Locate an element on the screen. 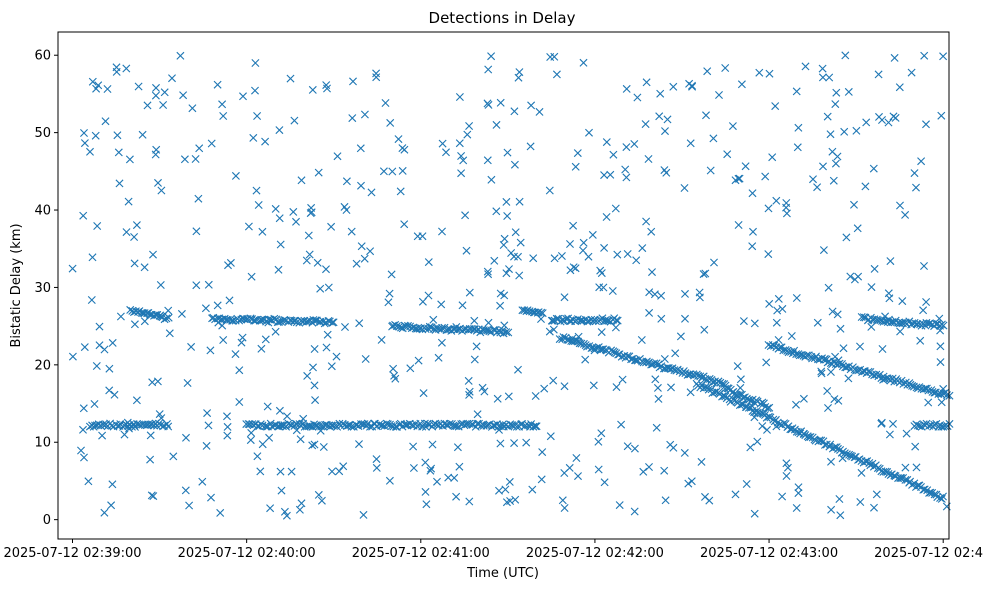  y-tick-label: 40 is located at coordinates (42, 211).